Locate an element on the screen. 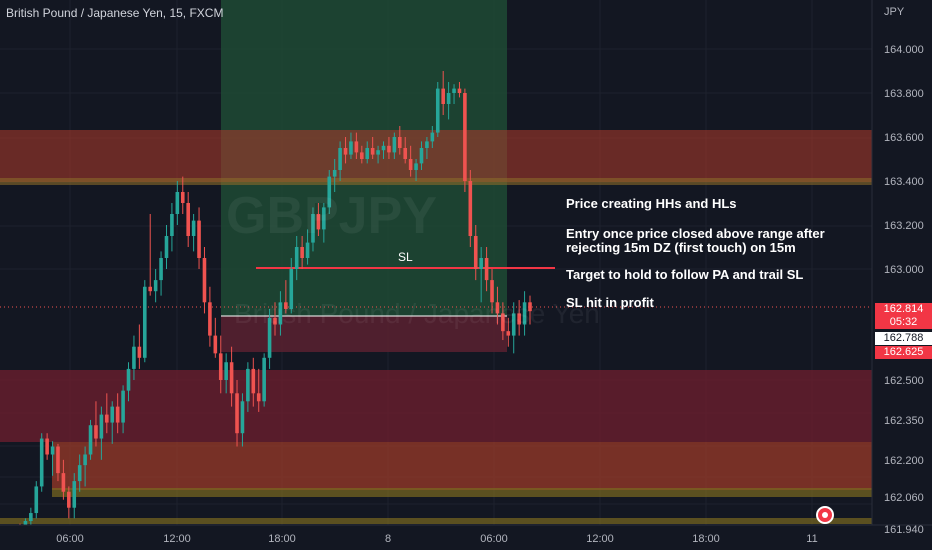 This screenshot has width=932, height=550. x-axis-ticks: 06:00 12:00 18:00 8 06:00 12:00 18:00 11 is located at coordinates (436, 539).